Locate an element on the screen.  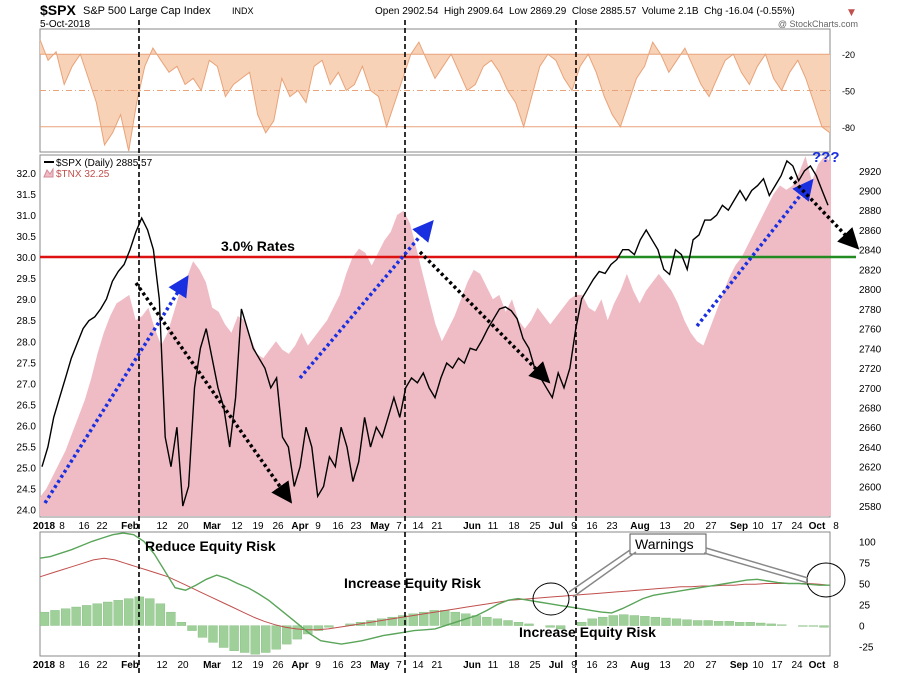
price-x-tick-label: 11 is located at coordinates (493, 526).